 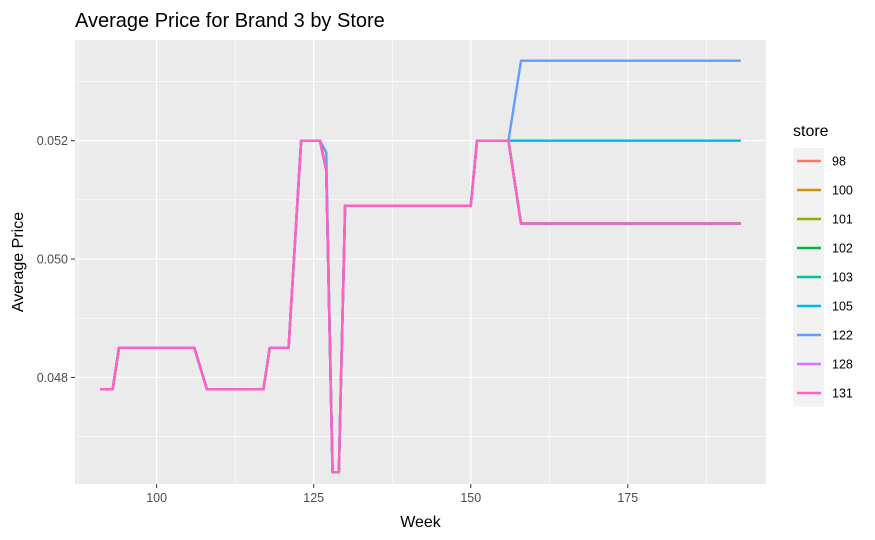 What do you see at coordinates (823, 265) in the screenshot?
I see `legend: store 98 100 101 102 103 105 122 128 131` at bounding box center [823, 265].